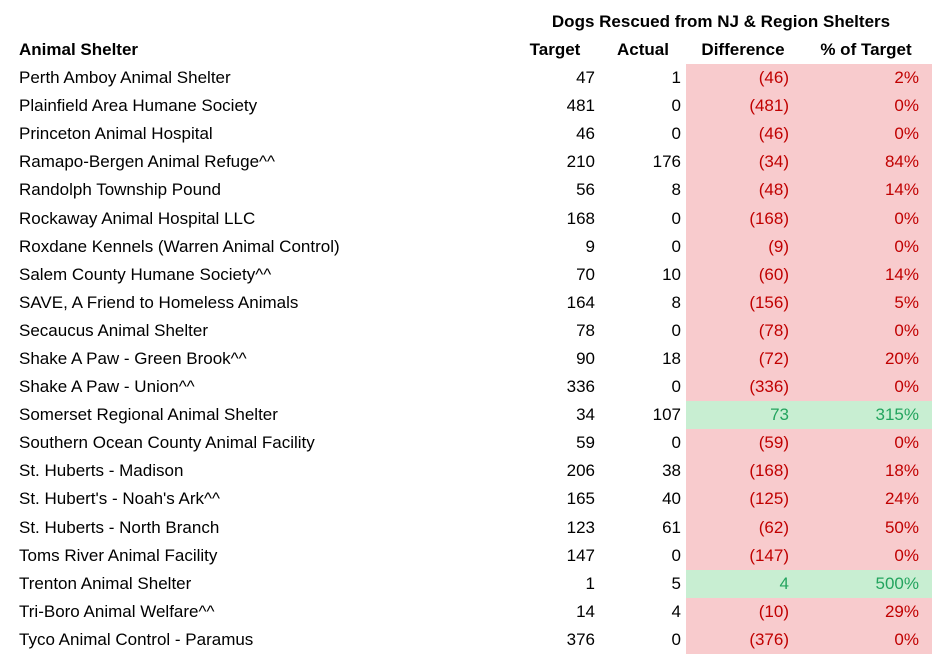 The width and height of the screenshot is (932, 661). What do you see at coordinates (866, 162) in the screenshot?
I see `cell-pct-of-target: 84%` at bounding box center [866, 162].